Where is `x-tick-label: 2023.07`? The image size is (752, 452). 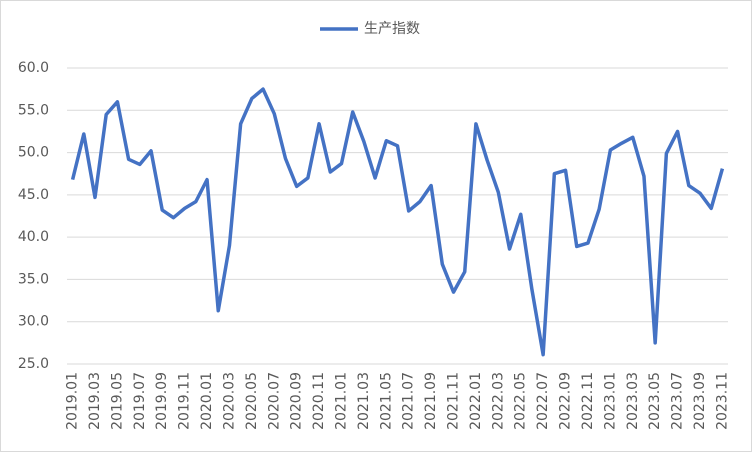
x-tick-label: 2023.07 is located at coordinates (678, 401).